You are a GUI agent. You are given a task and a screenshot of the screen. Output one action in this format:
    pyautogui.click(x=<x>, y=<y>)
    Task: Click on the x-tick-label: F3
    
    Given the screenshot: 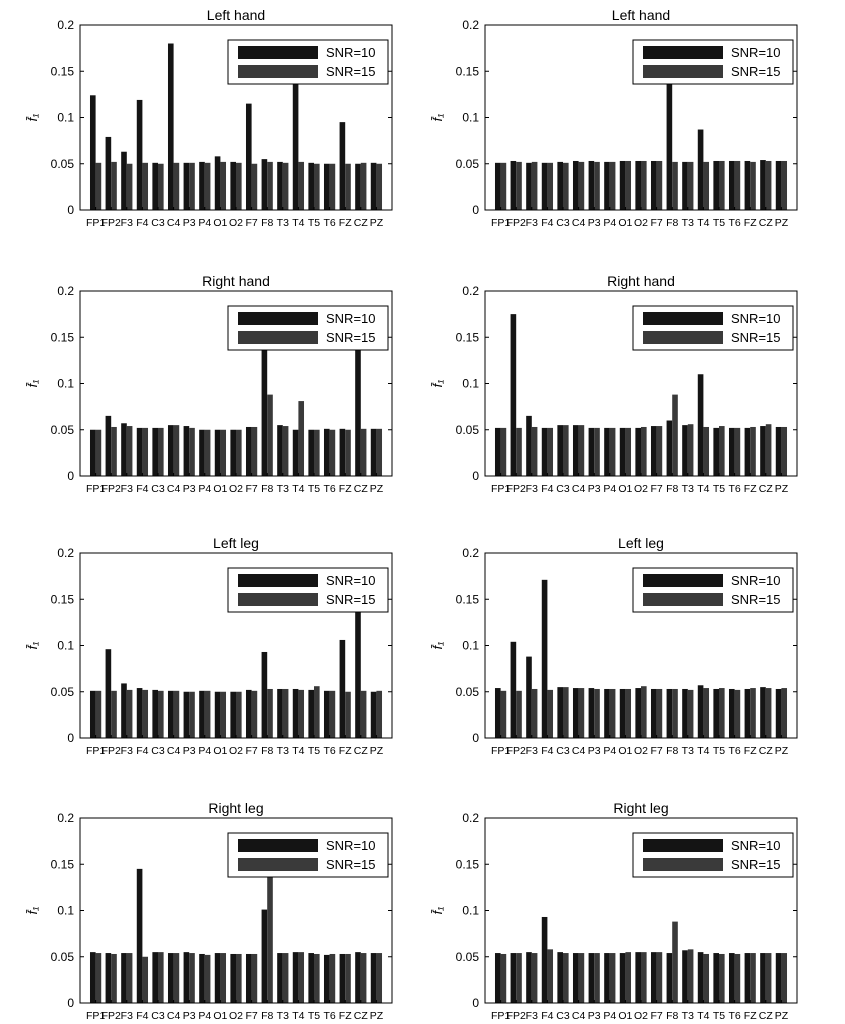 What is the action you would take?
    pyautogui.click(x=532, y=223)
    